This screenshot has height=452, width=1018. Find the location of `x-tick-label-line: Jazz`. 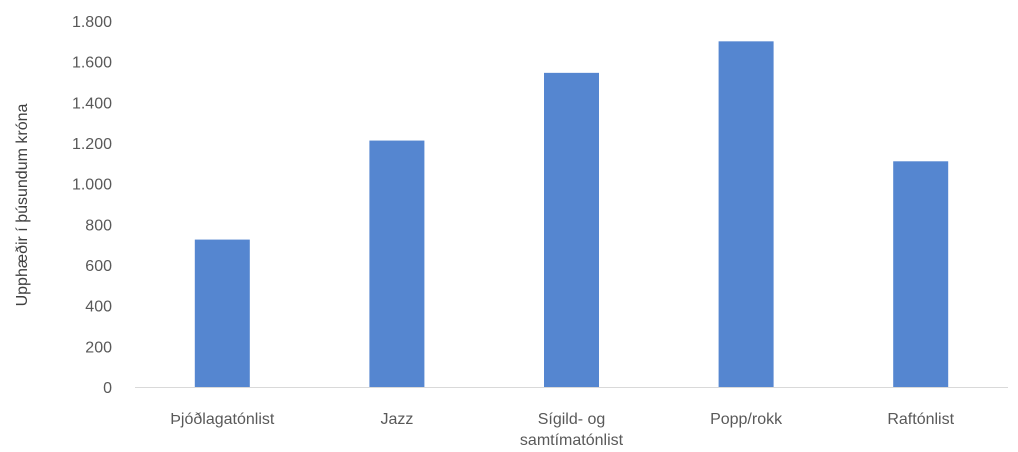

x-tick-label-line: Jazz is located at coordinates (396, 419).